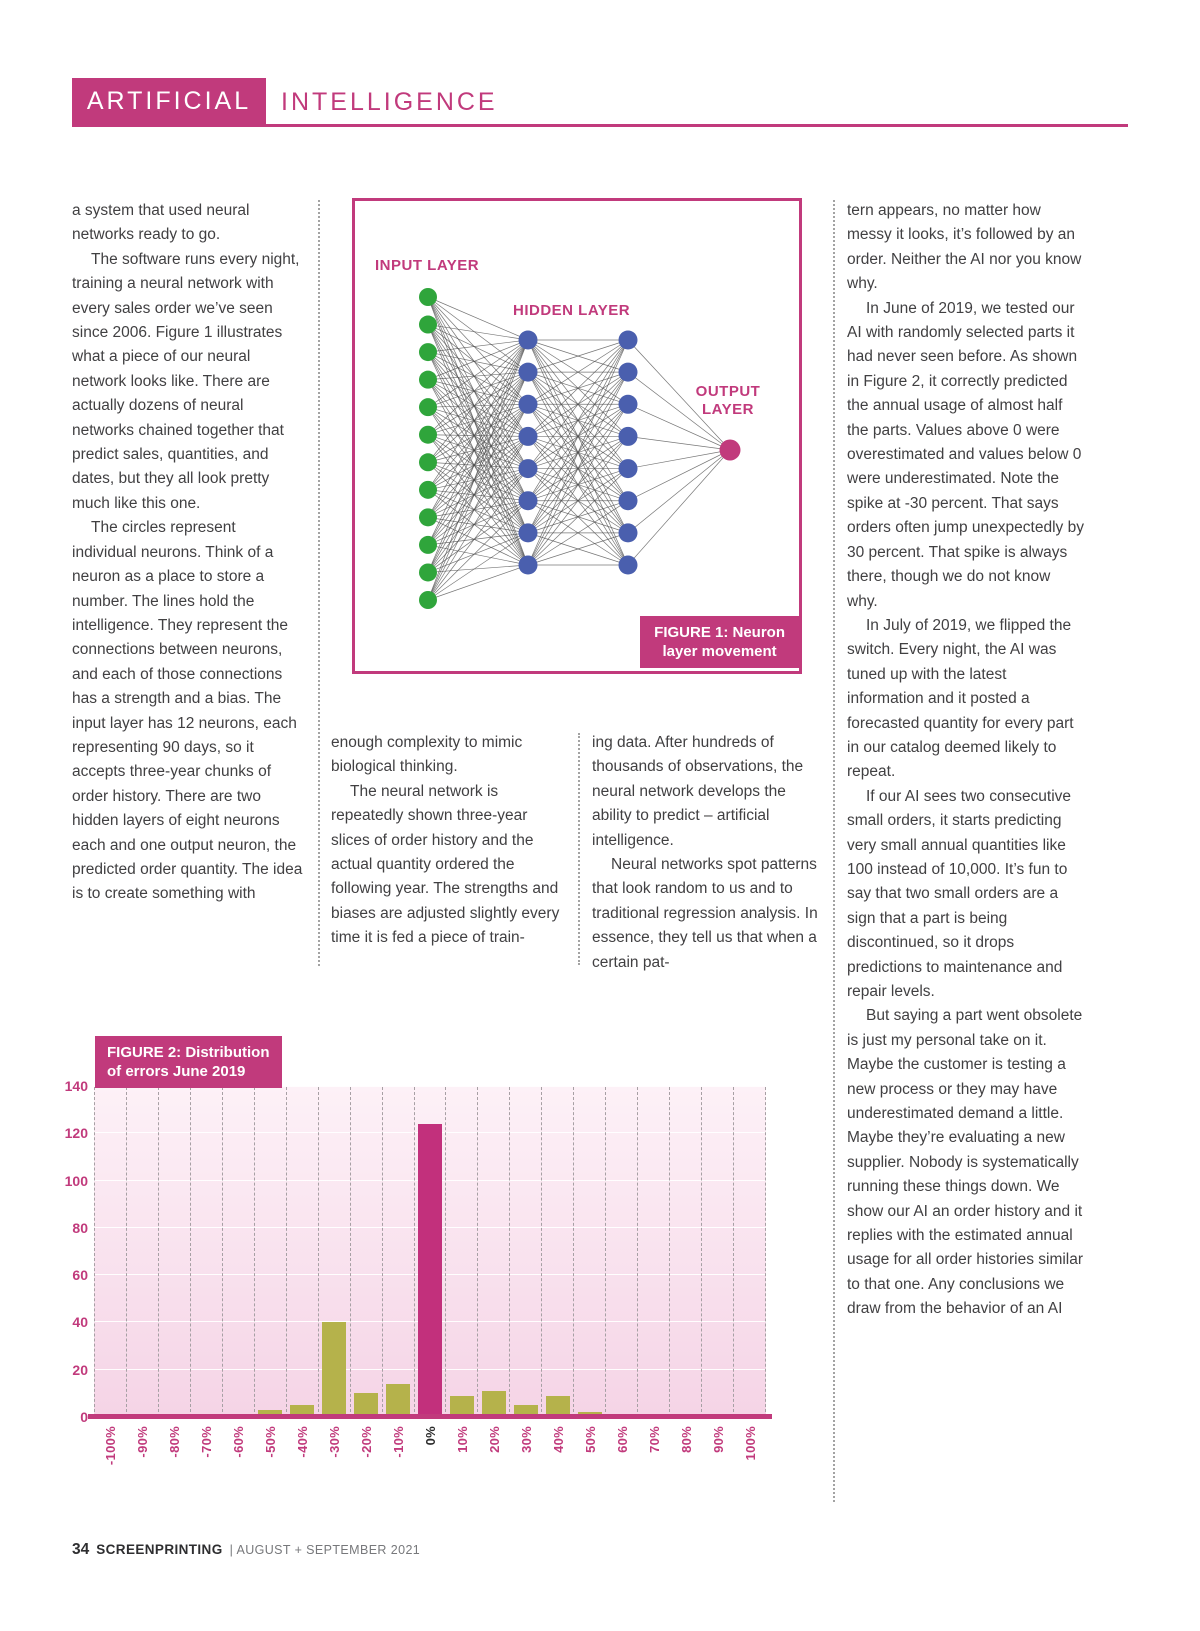 This screenshot has width=1200, height=1631. Describe the element at coordinates (430, 1270) in the screenshot. I see `bar-0%` at that location.